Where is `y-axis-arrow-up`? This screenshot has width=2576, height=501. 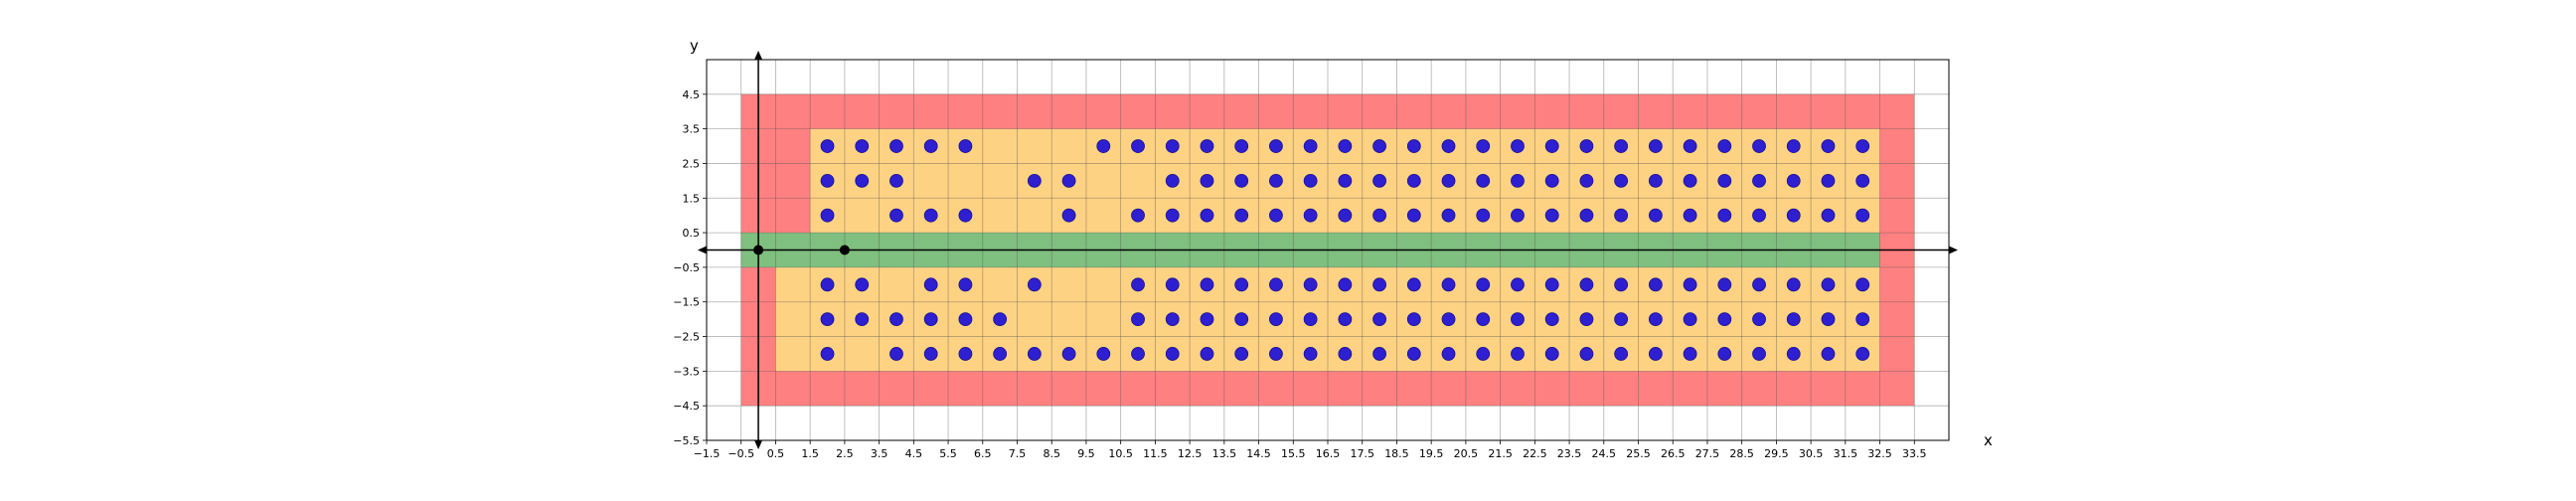
y-axis-arrow-up is located at coordinates (758, 55).